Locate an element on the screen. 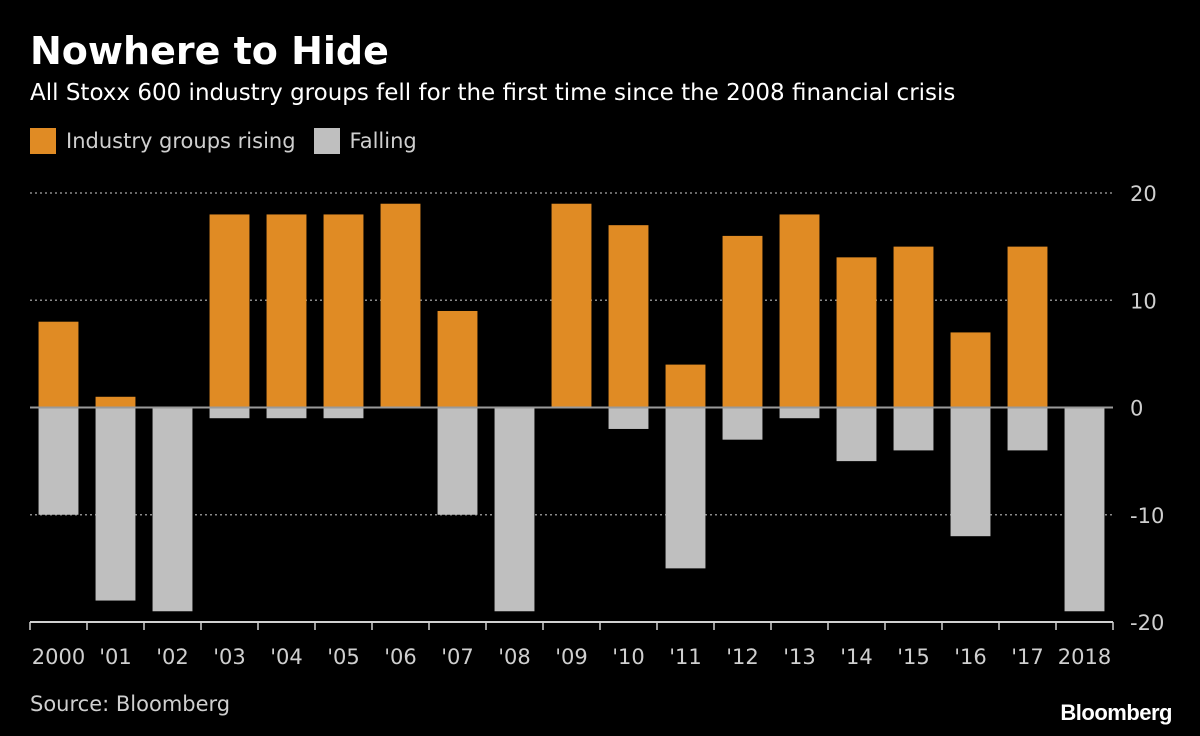 This screenshot has height=736, width=1200. legend-label-rising: Industry groups rising is located at coordinates (181, 141).